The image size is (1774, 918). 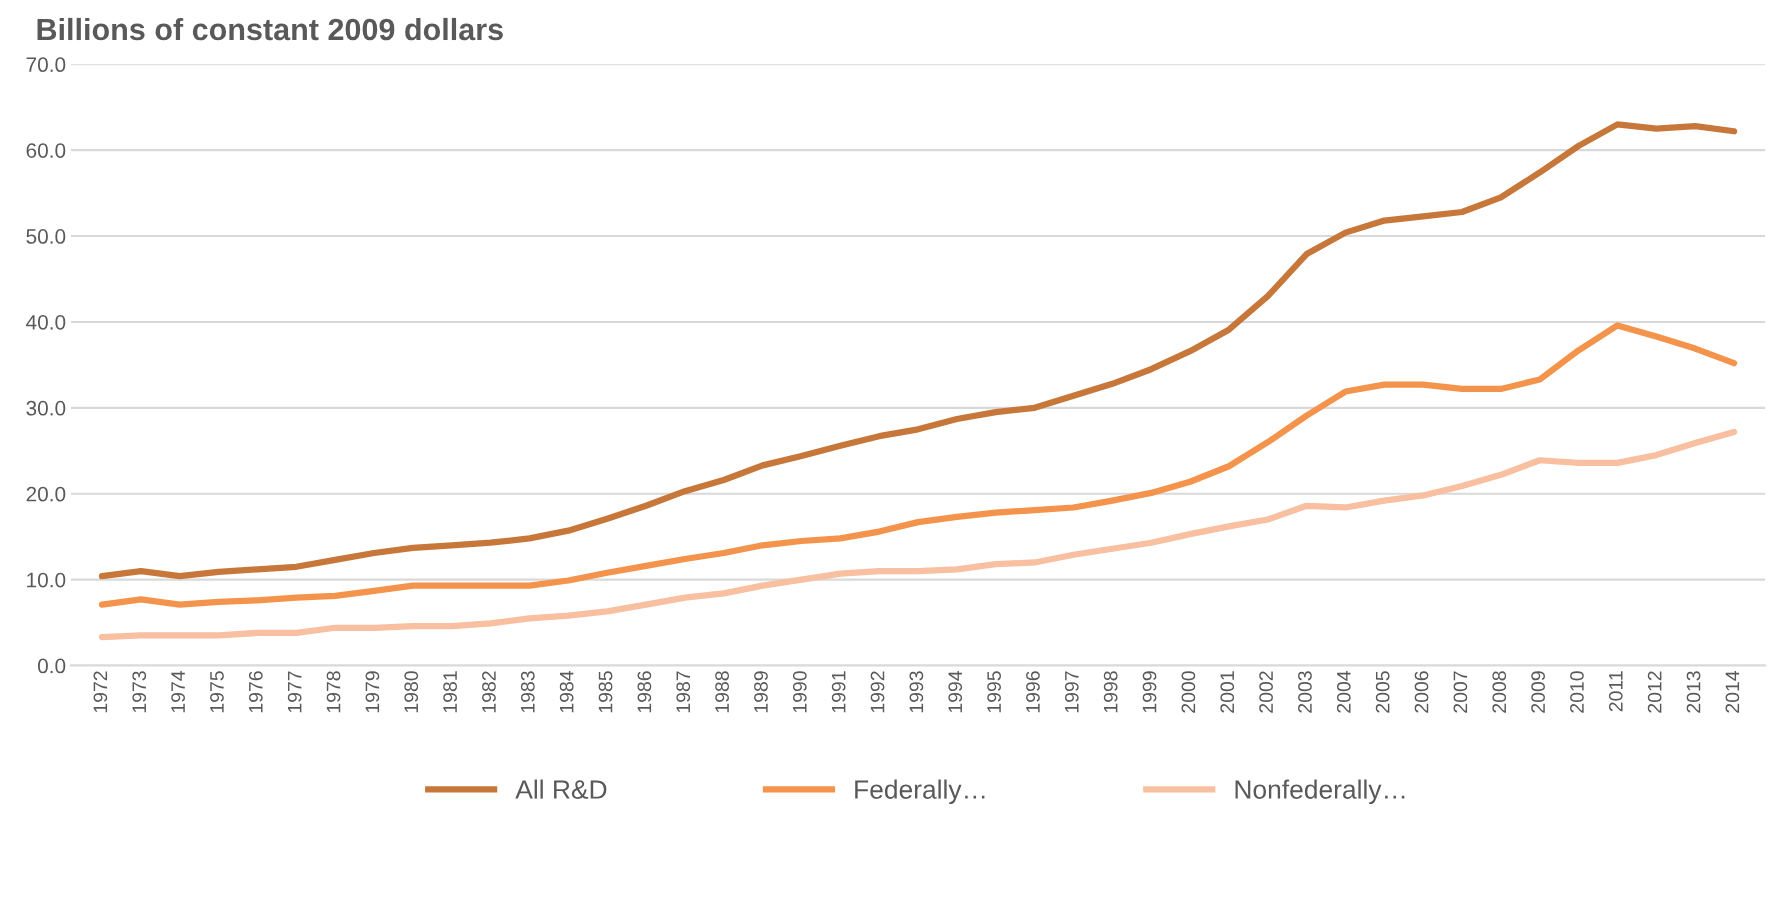 I want to click on x-tick-label: 1976, so click(x=255, y=692).